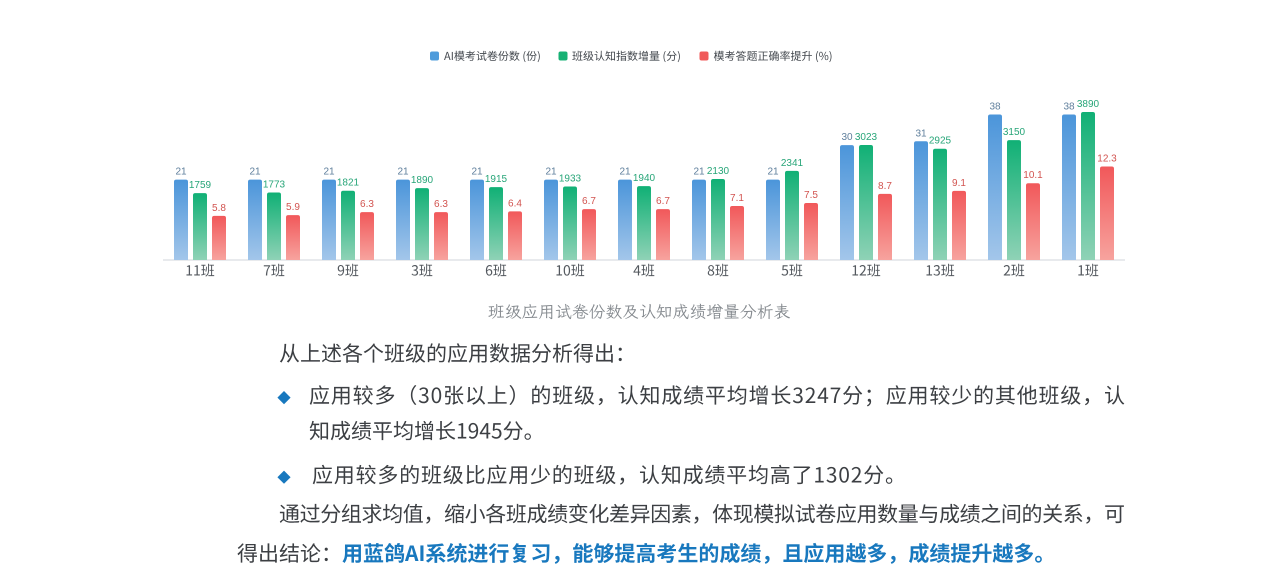  Describe the element at coordinates (959, 183) in the screenshot. I see `svg-text: 9.1` at that location.